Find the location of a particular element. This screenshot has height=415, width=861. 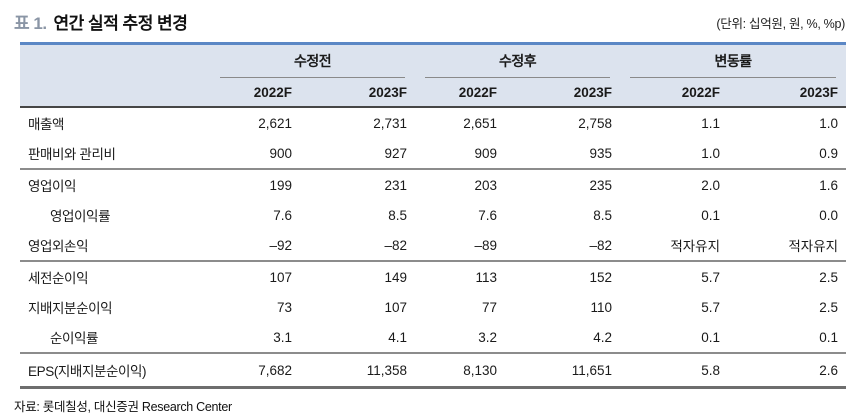

cell-value: 2.6 is located at coordinates (787, 370).